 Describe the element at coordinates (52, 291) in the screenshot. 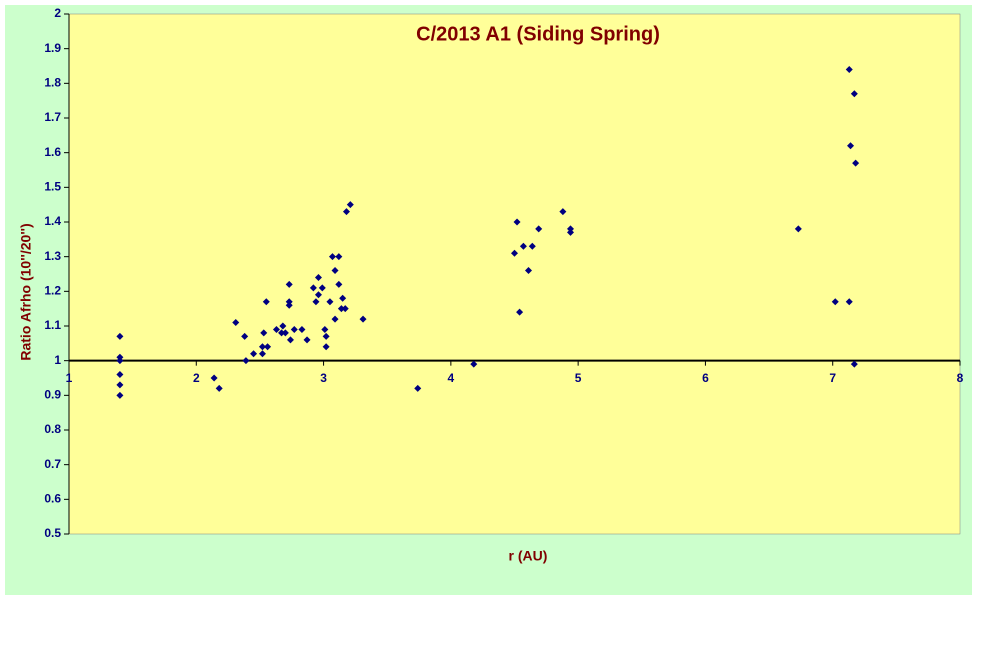

I see `y-tick-label: 1.2` at that location.